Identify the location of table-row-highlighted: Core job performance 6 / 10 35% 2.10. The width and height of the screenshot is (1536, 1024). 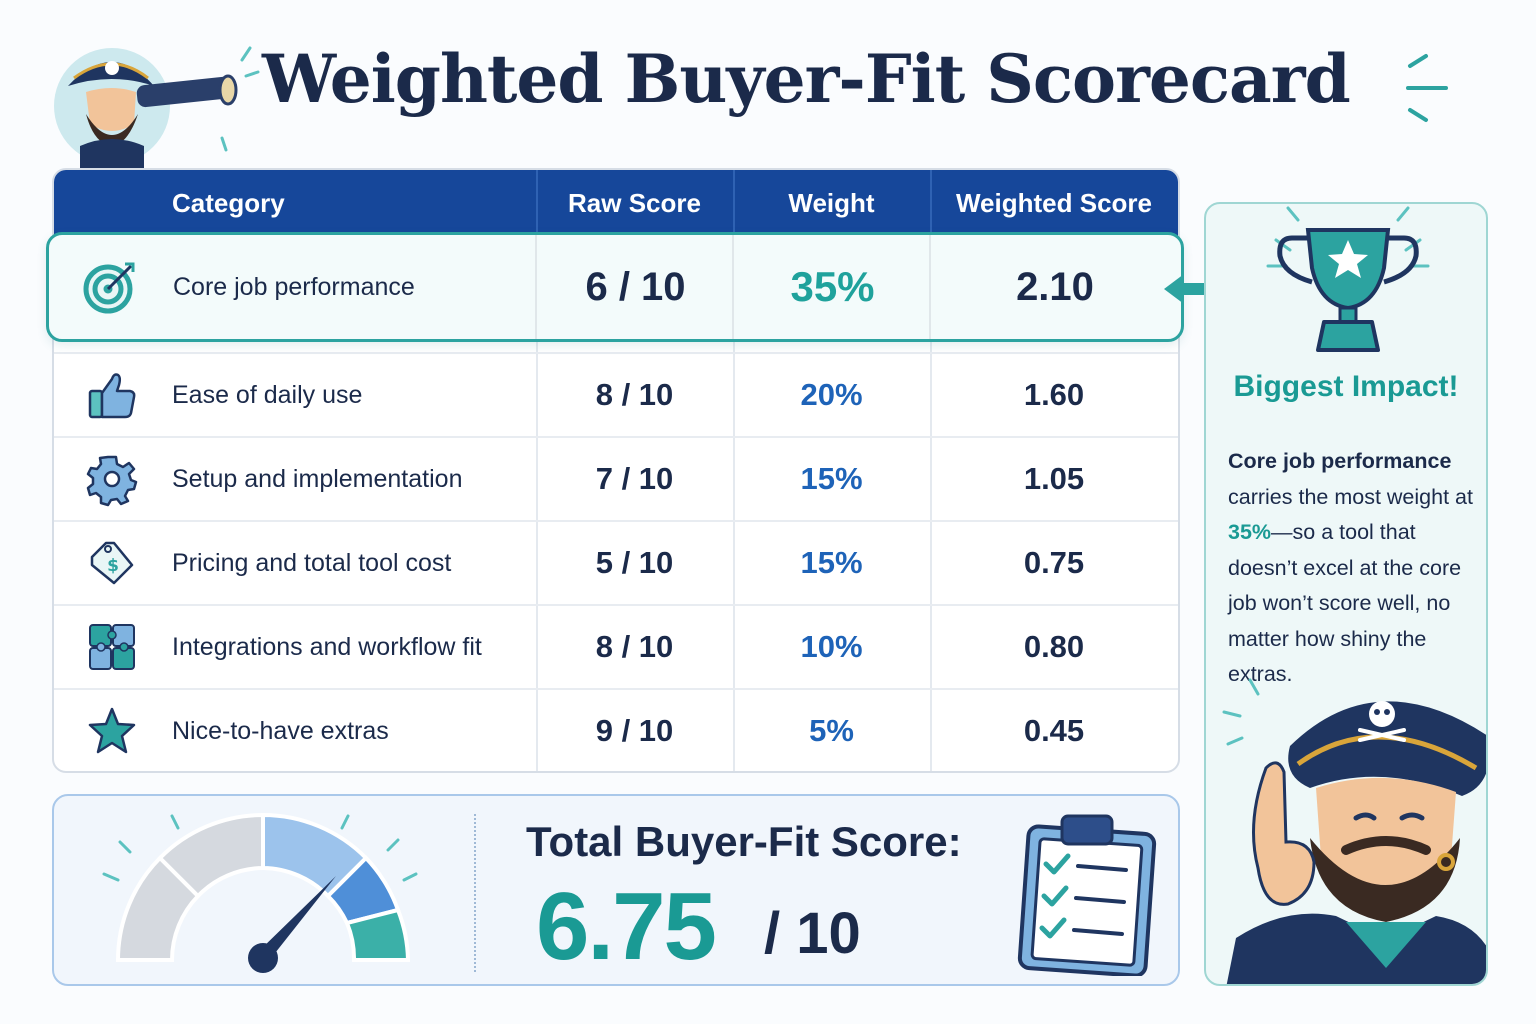
(615, 287).